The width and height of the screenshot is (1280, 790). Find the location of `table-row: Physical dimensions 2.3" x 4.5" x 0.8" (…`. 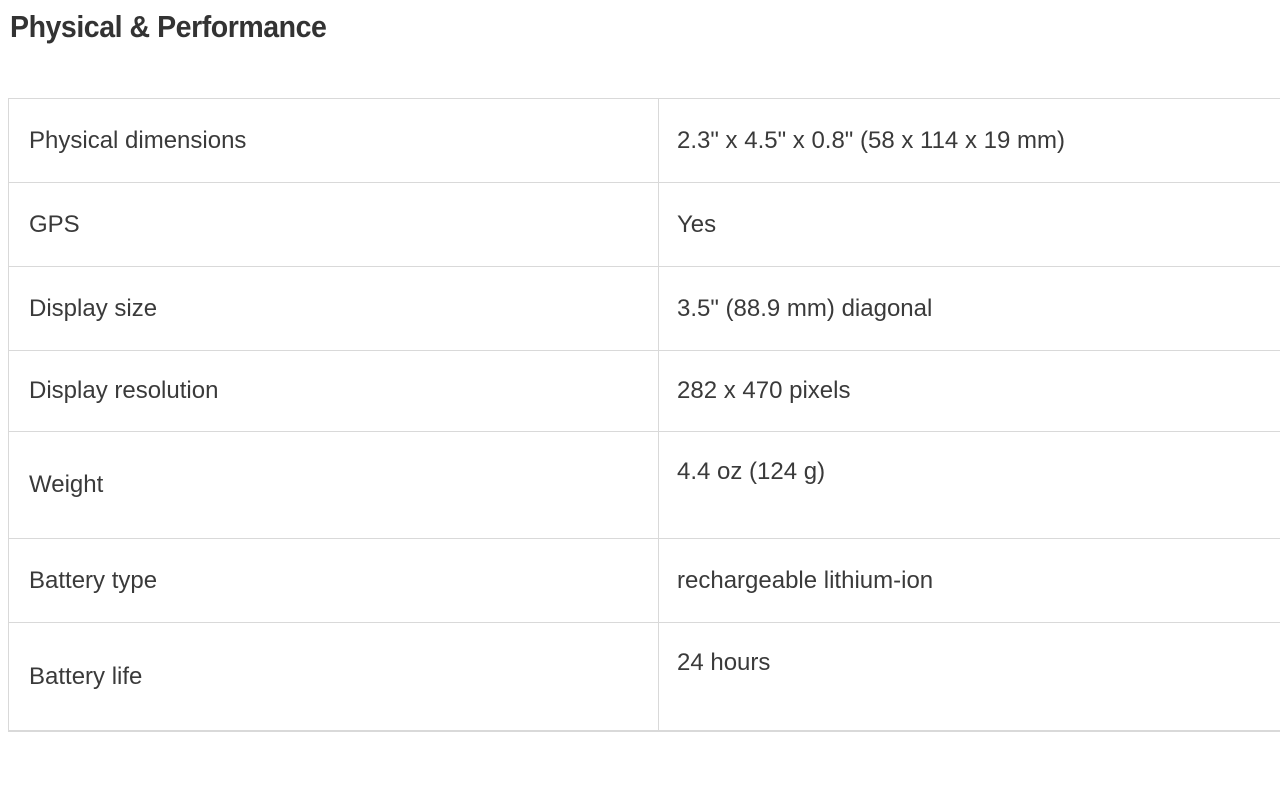

table-row: Physical dimensions 2.3" x 4.5" x 0.8" (… is located at coordinates (644, 141).